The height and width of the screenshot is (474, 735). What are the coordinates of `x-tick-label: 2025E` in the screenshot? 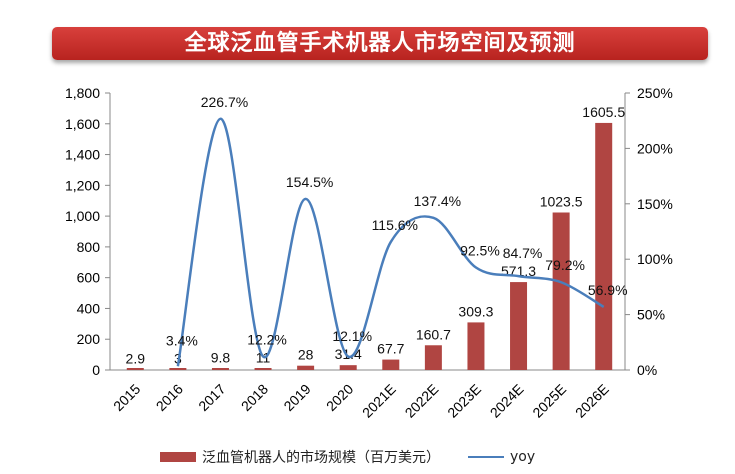 It's located at (549, 401).